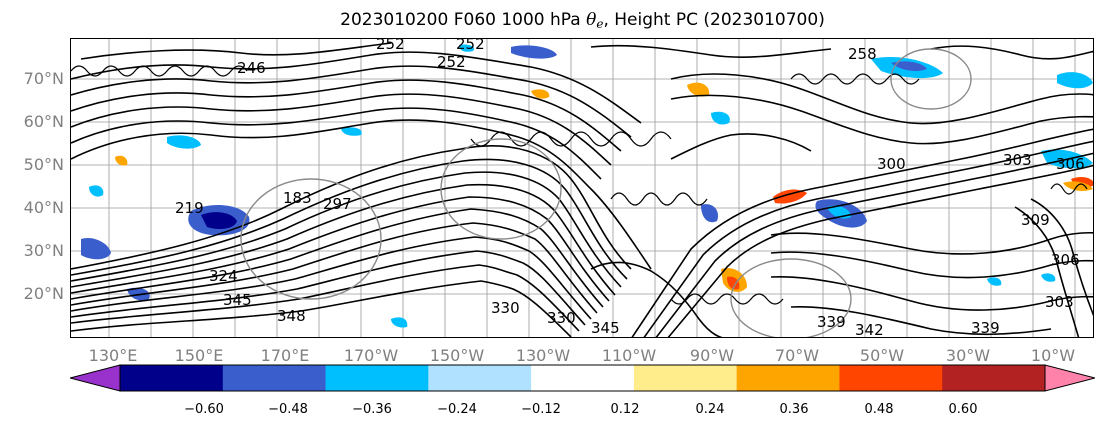 This screenshot has height=431, width=1105. Describe the element at coordinates (1053, 355) in the screenshot. I see `lon-label-10w: 10°W` at that location.